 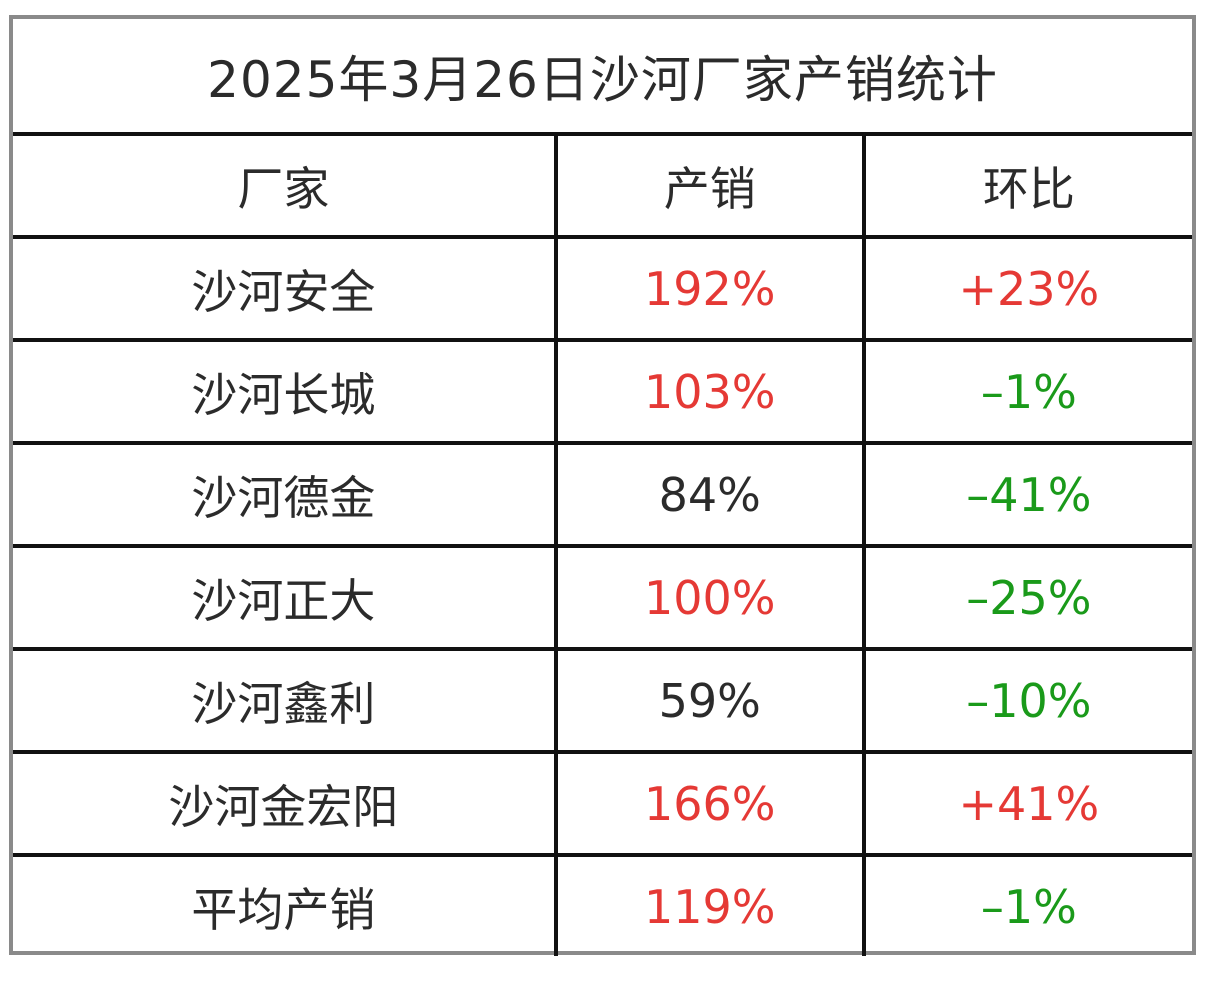 I want to click on average-row: 平均产销 119% –1%, so click(x=602, y=904).